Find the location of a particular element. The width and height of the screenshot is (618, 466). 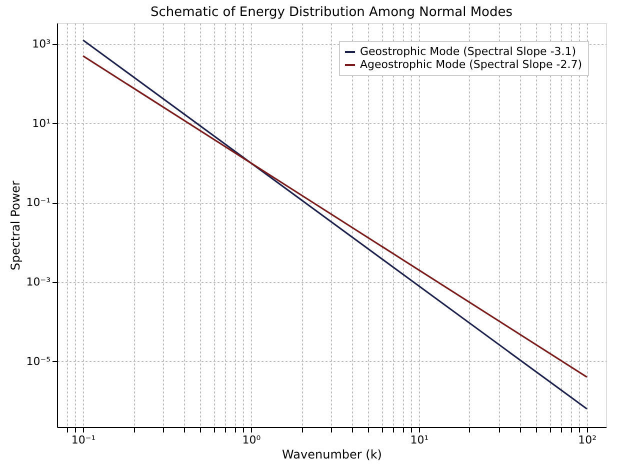

x-tick-label: 10¹ is located at coordinates (419, 440).